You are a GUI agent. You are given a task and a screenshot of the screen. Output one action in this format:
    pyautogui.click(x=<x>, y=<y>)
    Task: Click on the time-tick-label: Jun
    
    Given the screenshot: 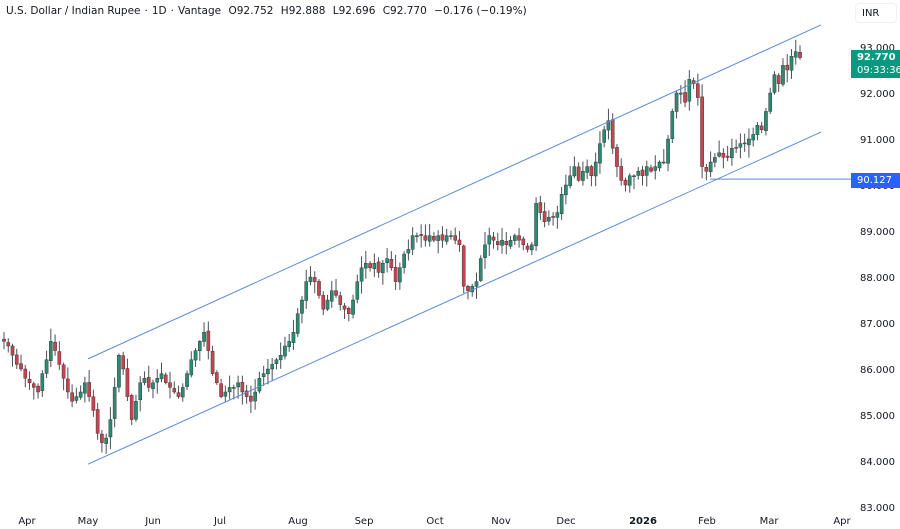 What is the action you would take?
    pyautogui.click(x=152, y=521)
    